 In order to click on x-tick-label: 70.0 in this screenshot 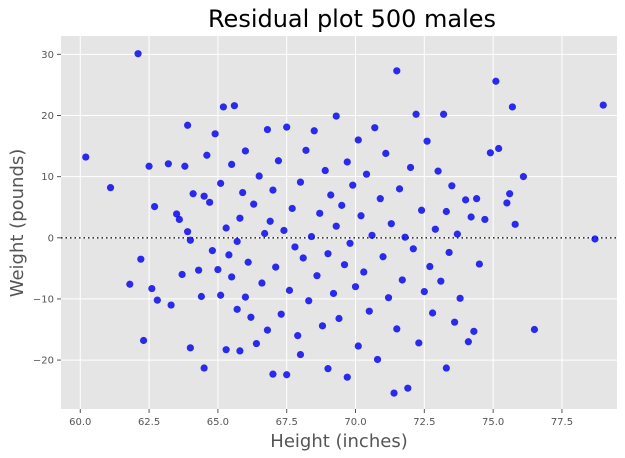, I will do `click(355, 422)`.